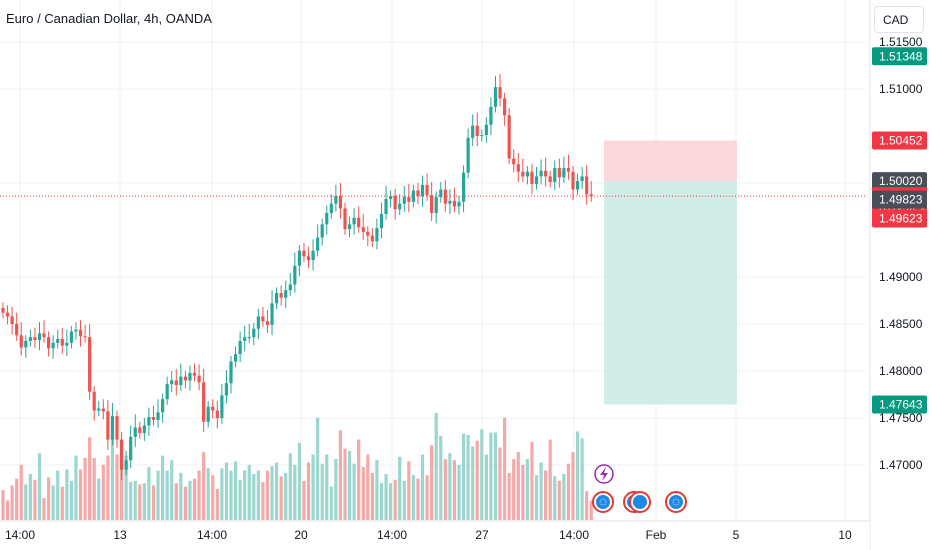 The image size is (932, 550). I want to click on position-stop-zone, so click(670, 161).